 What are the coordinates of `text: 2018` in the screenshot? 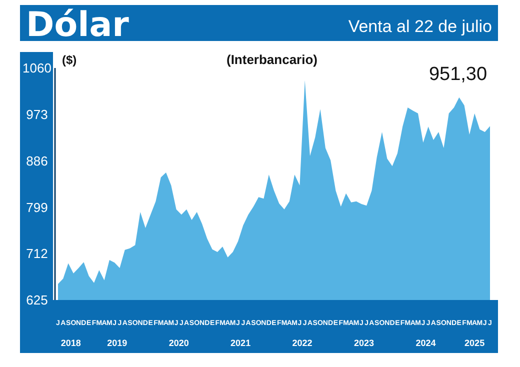 It's located at (70, 343).